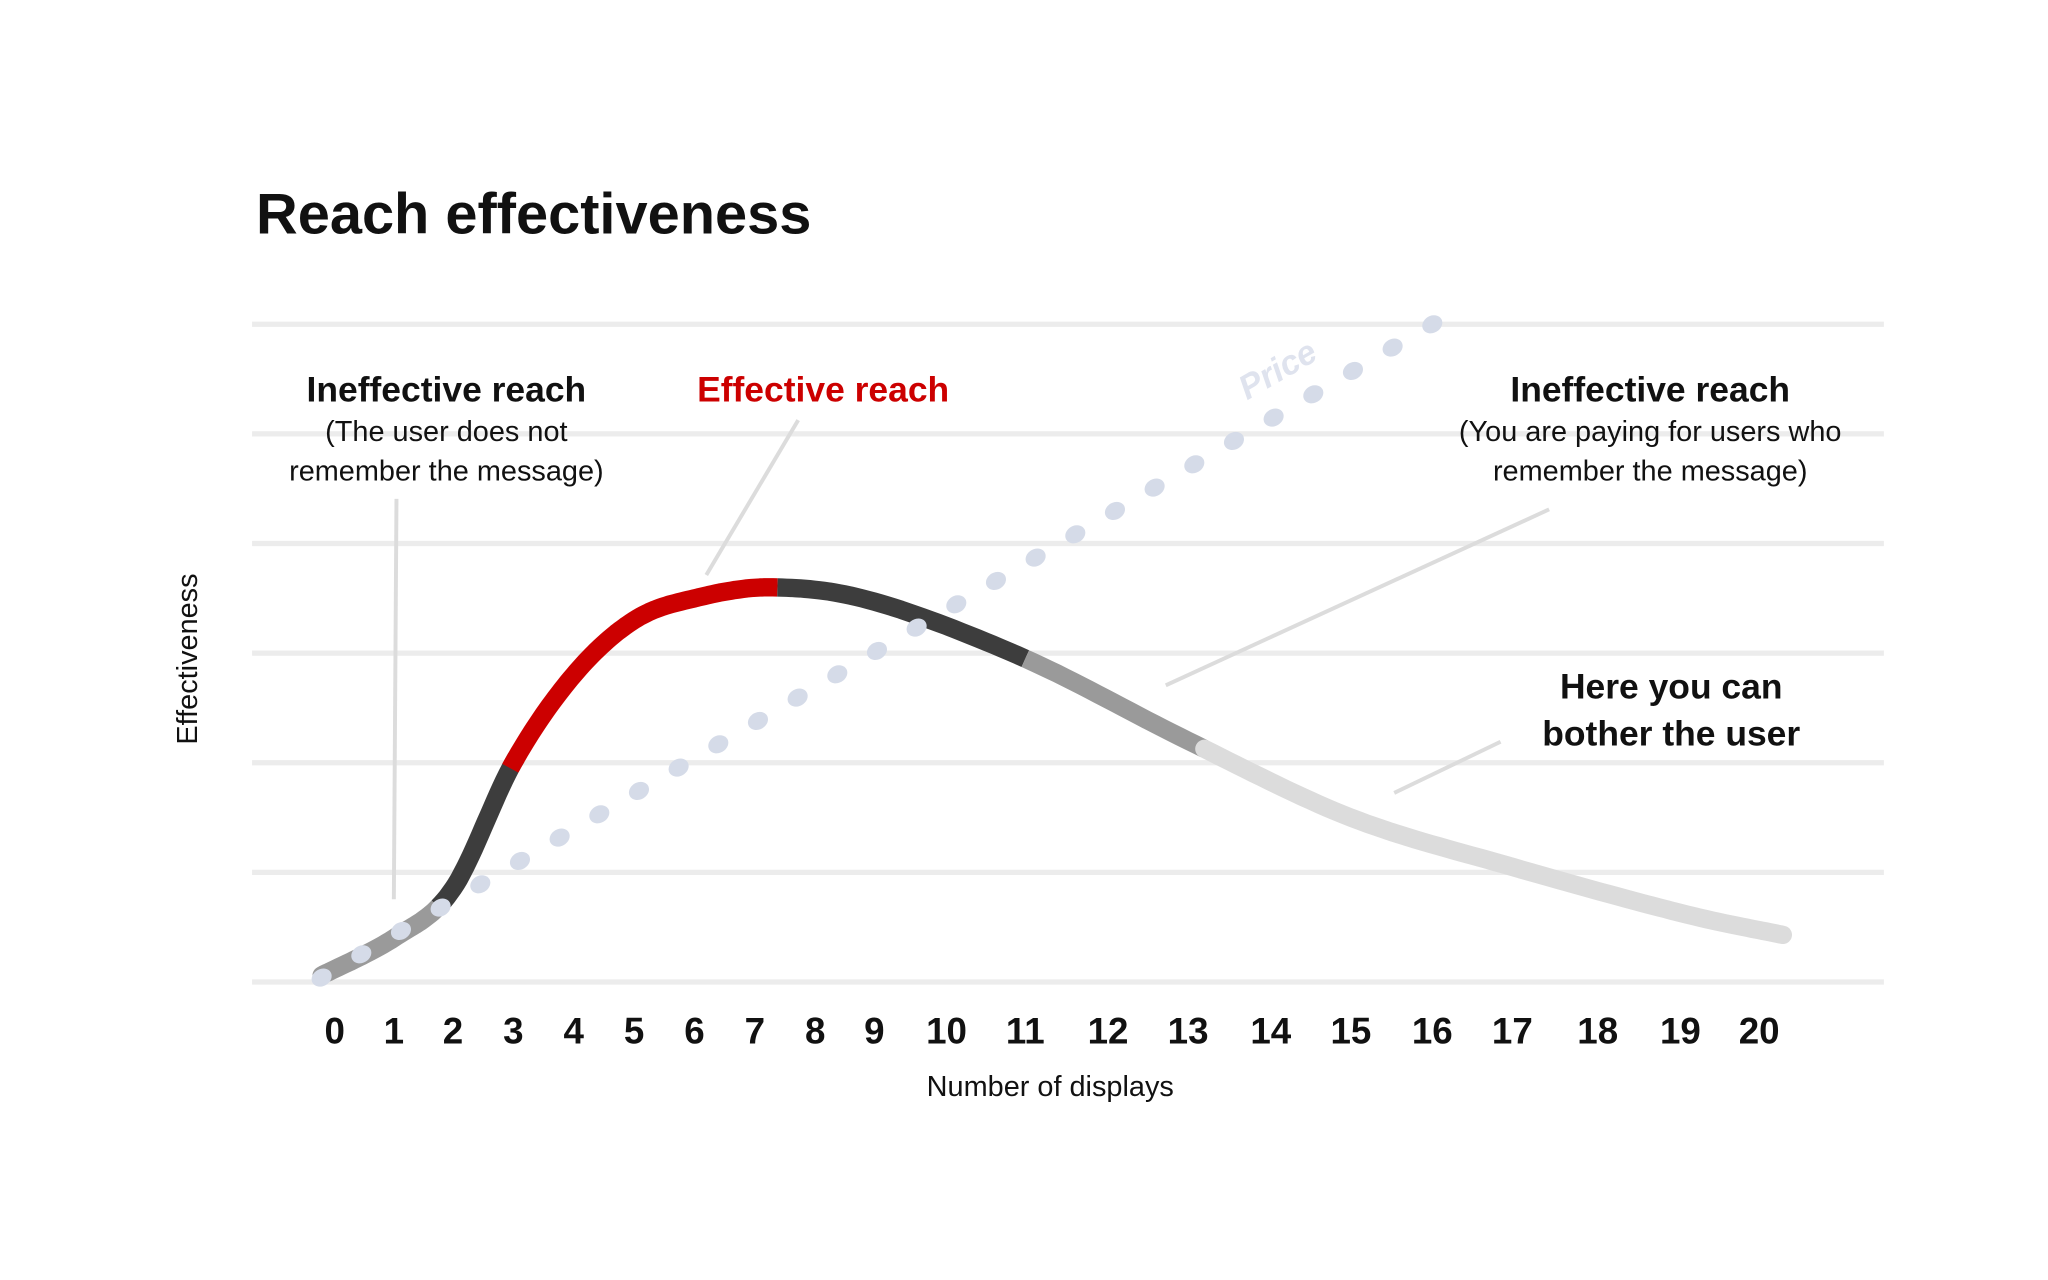  Describe the element at coordinates (395, 699) in the screenshot. I see `leader-line-left` at that location.